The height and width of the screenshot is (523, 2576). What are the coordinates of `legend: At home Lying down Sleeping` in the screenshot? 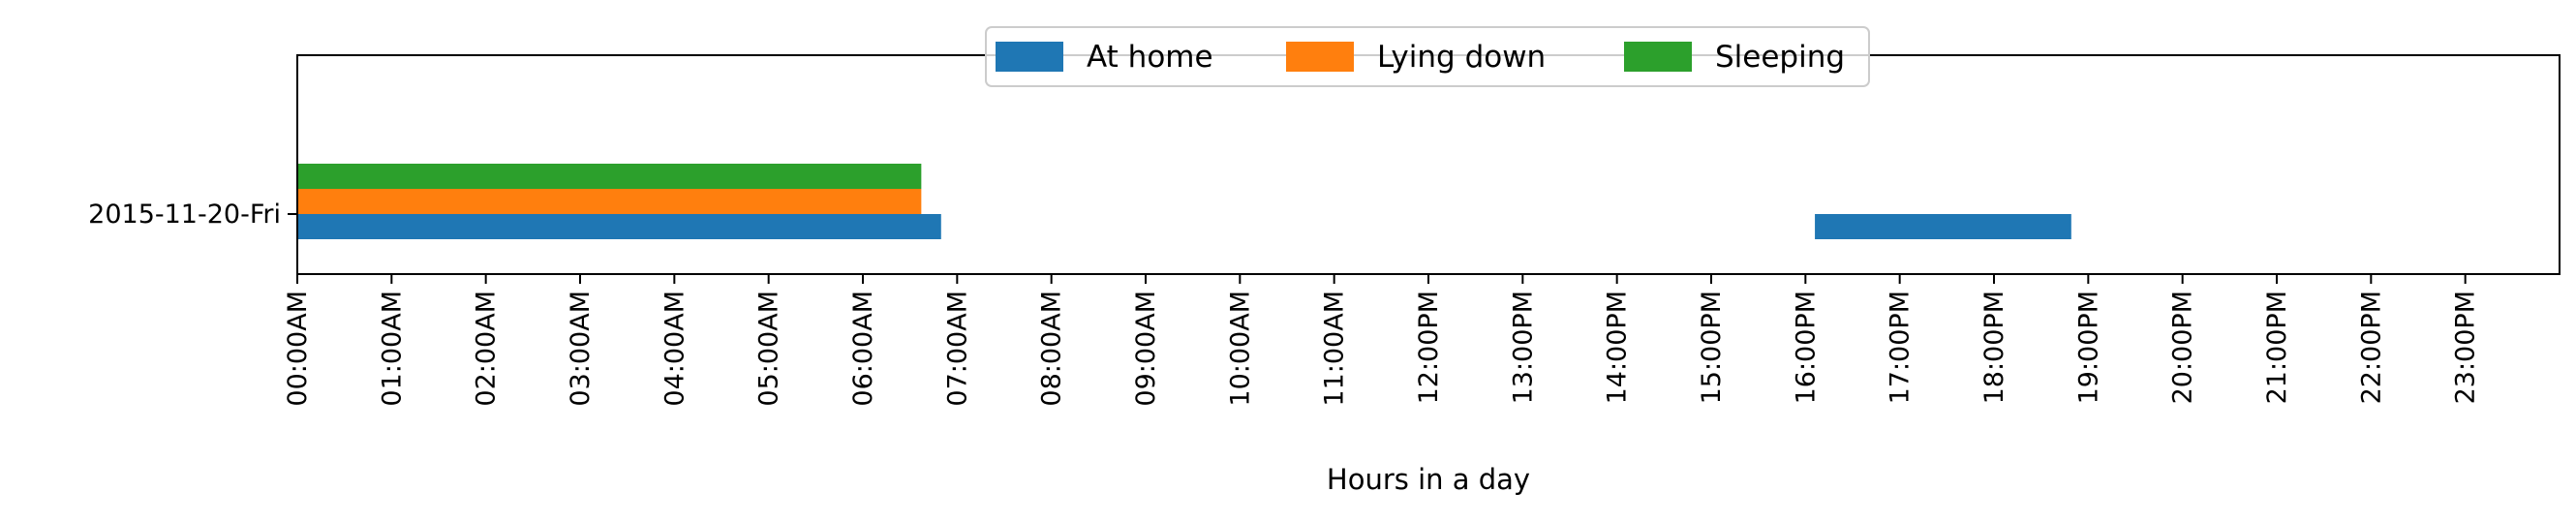 It's located at (1427, 56).